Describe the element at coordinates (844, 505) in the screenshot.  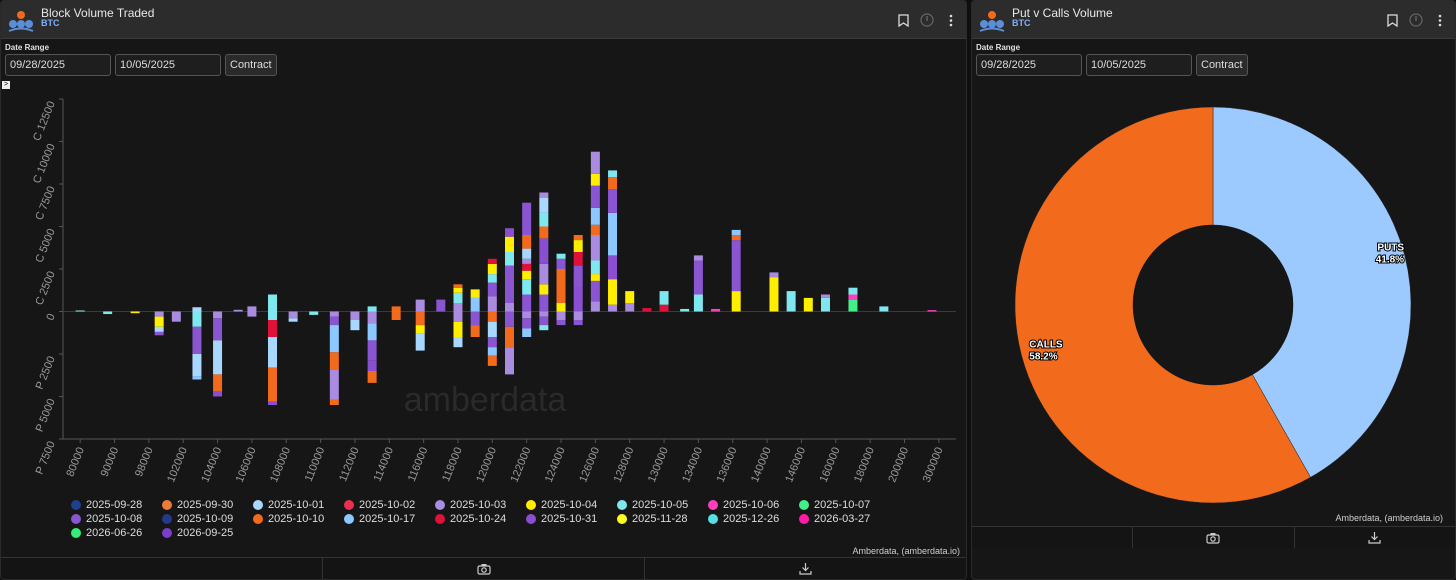
I see `legend-item: 2025-10-07` at that location.